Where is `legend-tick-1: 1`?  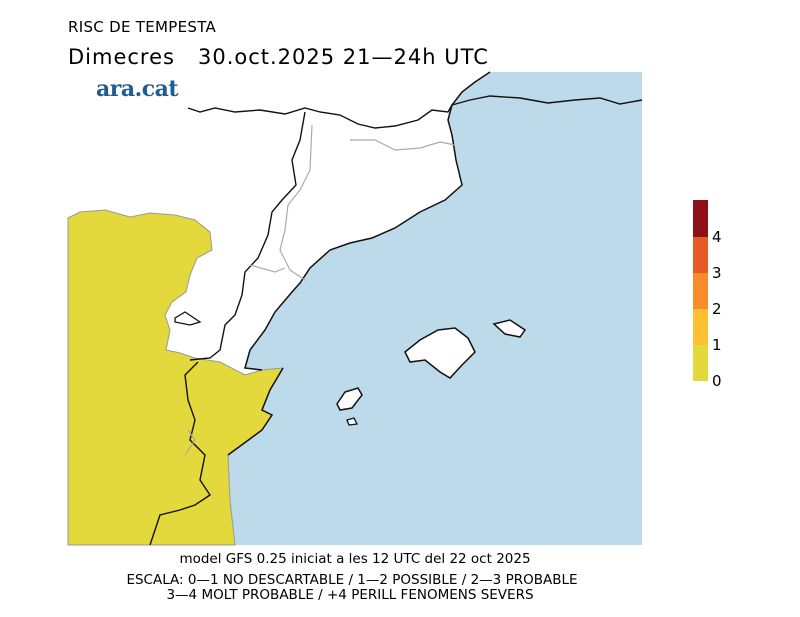 legend-tick-1: 1 is located at coordinates (717, 345).